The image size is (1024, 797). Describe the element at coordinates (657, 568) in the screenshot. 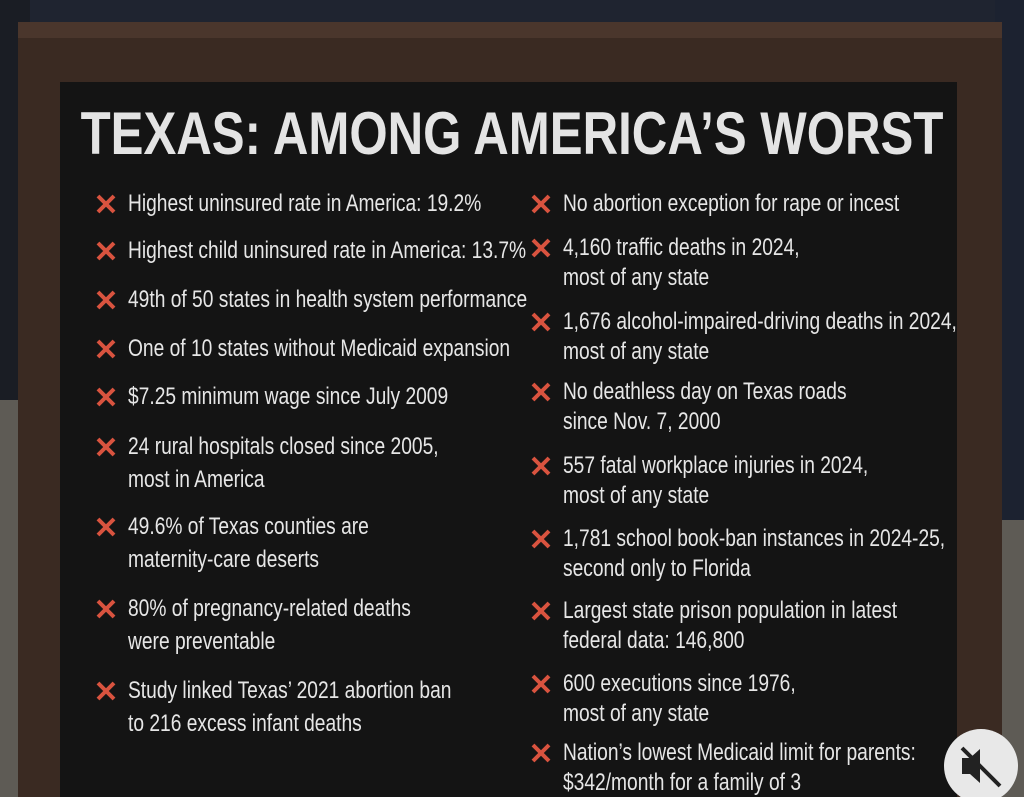

I see `item-text: second only to Florida` at that location.